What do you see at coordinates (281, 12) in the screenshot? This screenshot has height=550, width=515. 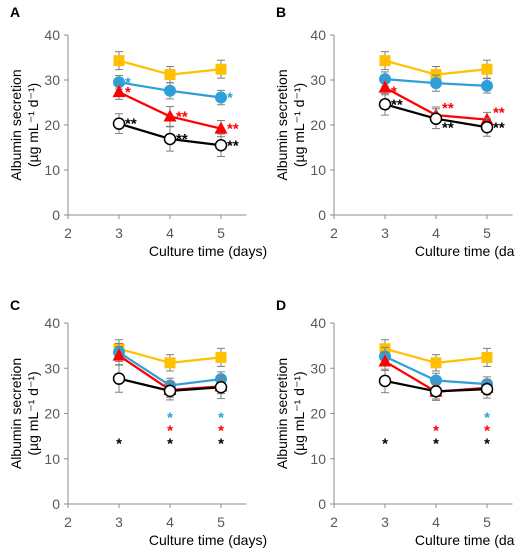 I see `panel-label: B` at bounding box center [281, 12].